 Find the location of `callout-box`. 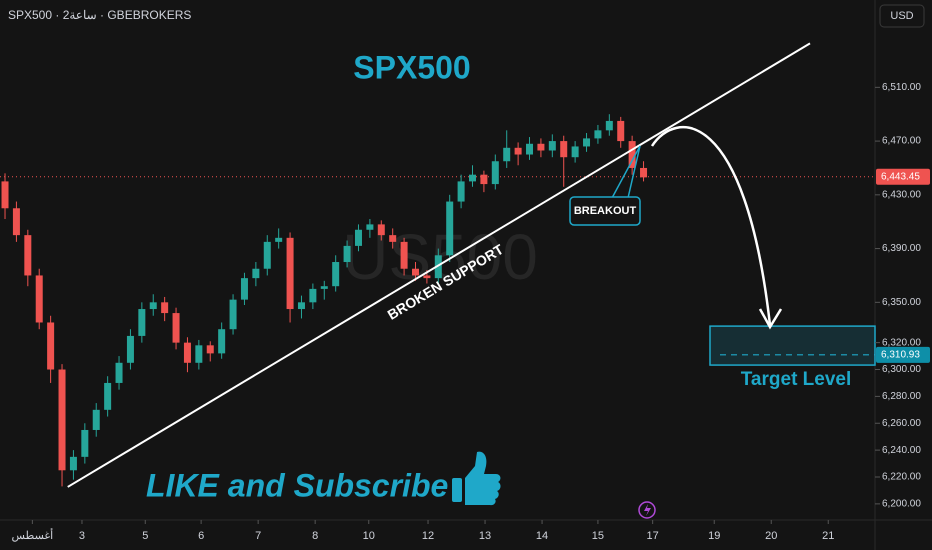

callout-box is located at coordinates (605, 211).